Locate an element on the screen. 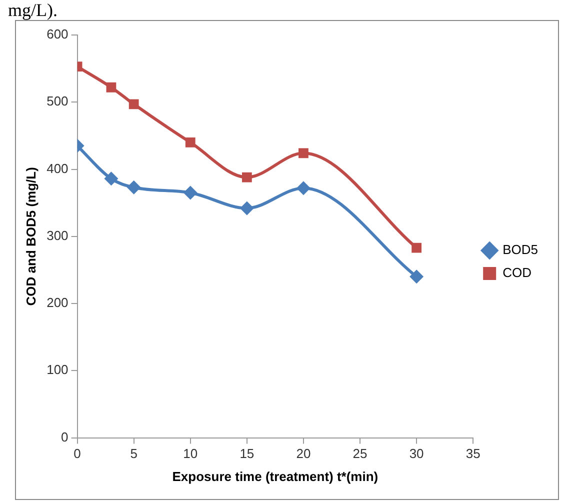  y-tick-label: 0 is located at coordinates (64, 436).